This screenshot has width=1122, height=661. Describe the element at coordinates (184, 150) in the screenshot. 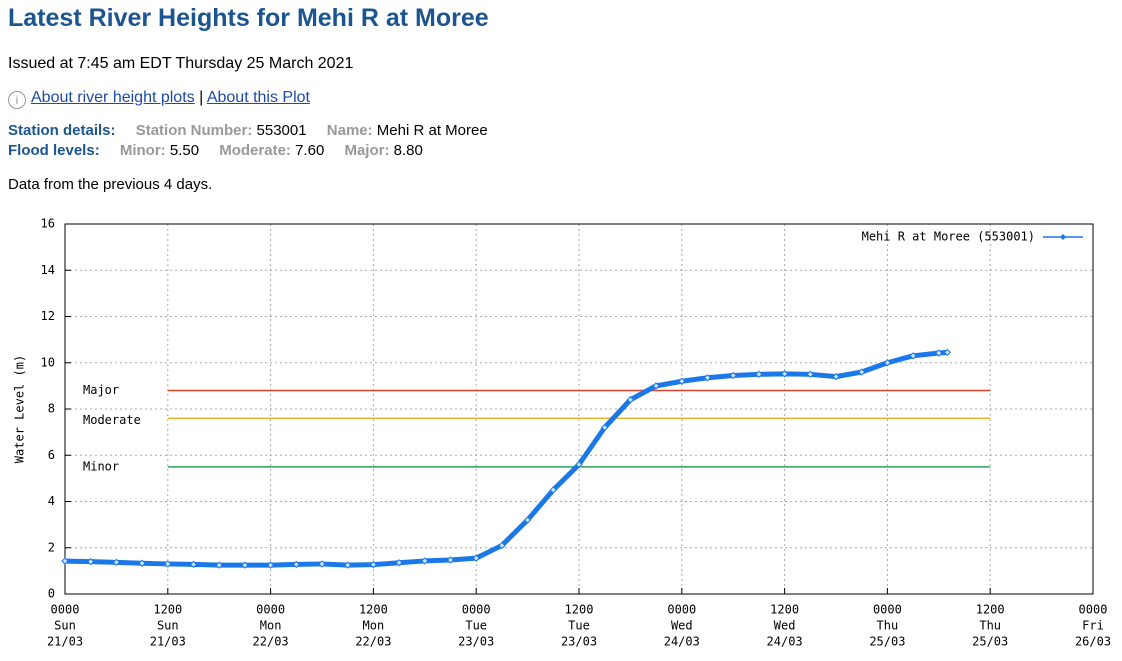

I see `value: 5.50` at that location.